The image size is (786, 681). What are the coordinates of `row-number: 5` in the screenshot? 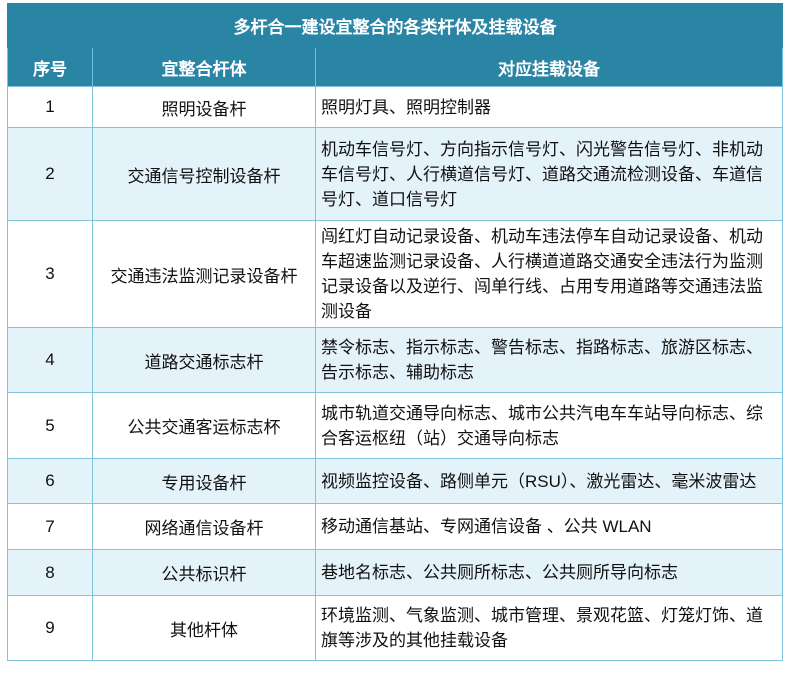 It's located at (50, 425).